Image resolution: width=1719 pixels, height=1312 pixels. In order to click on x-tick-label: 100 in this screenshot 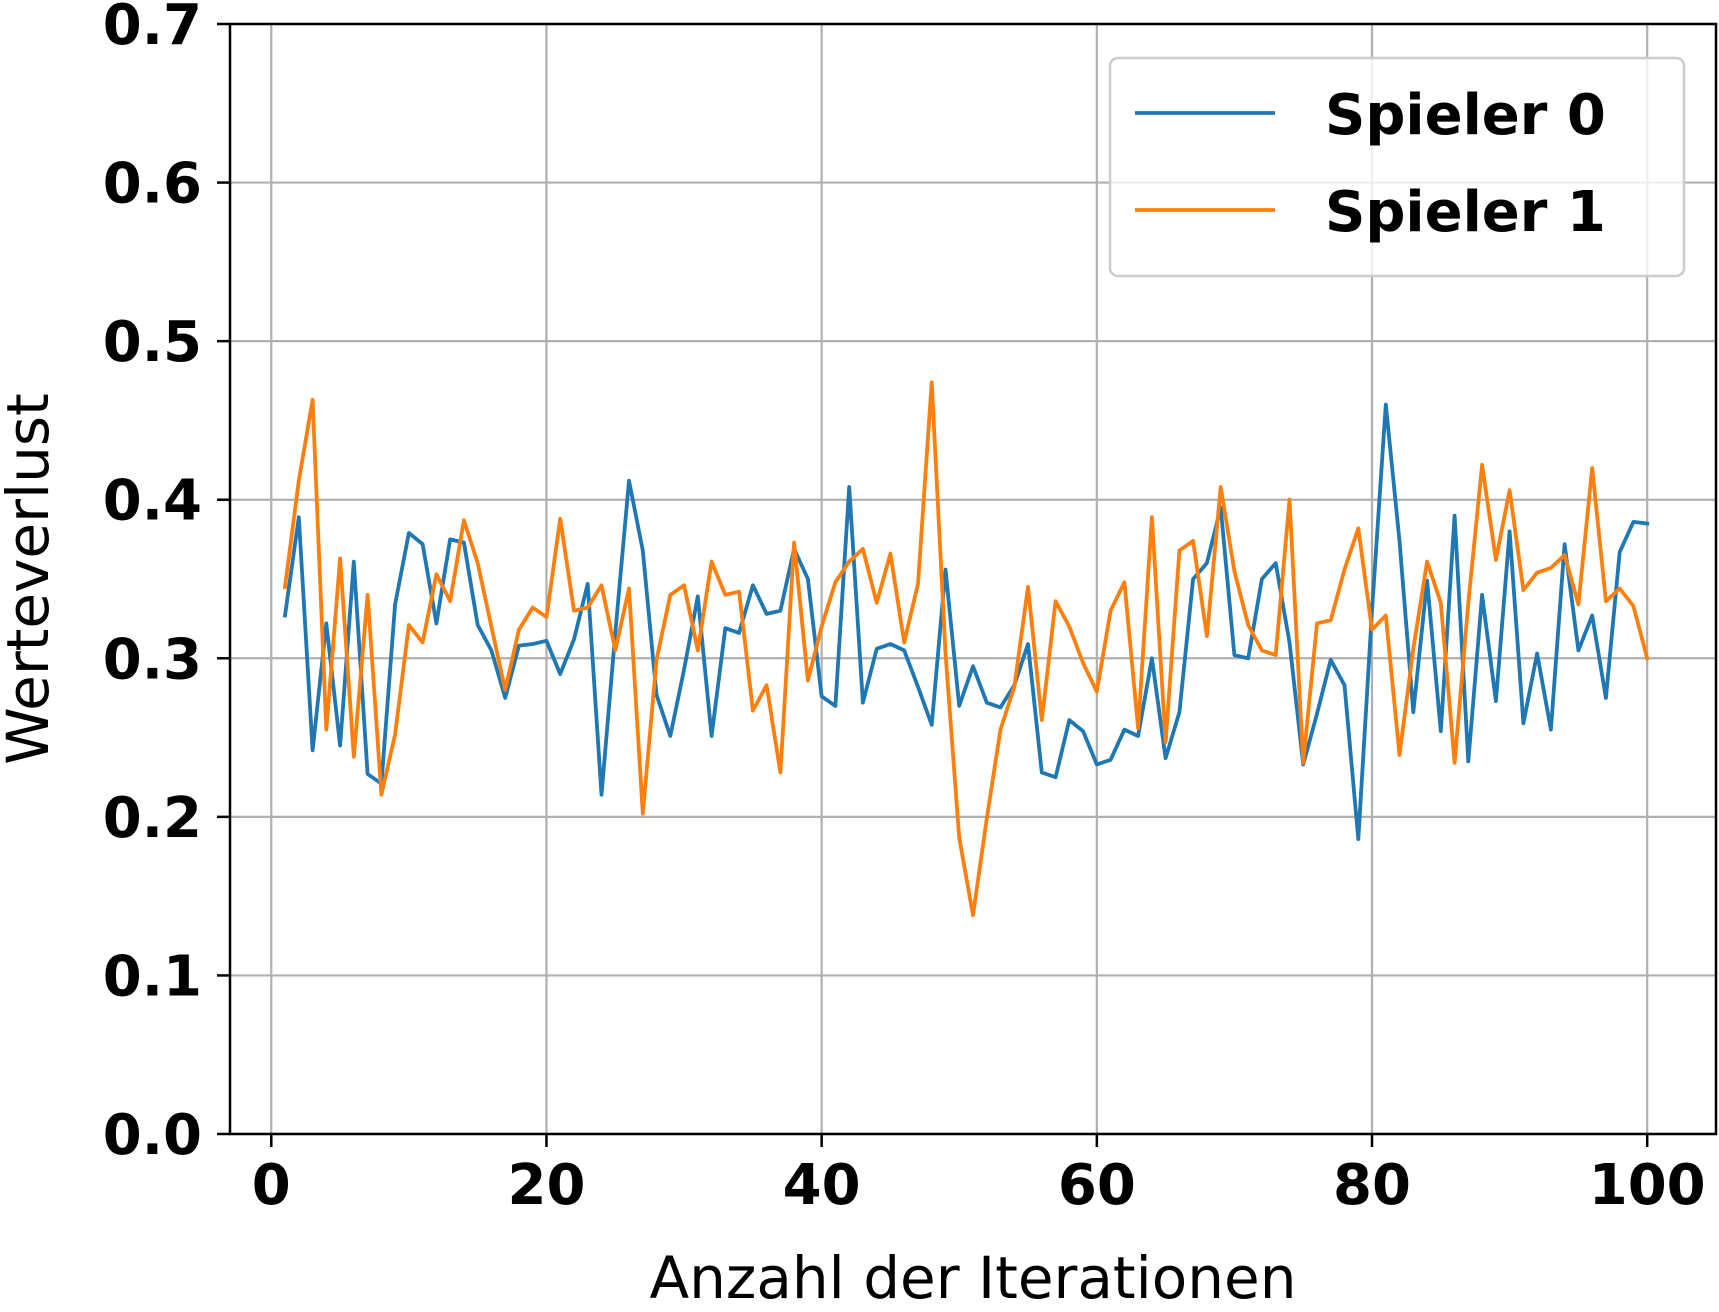, I will do `click(1647, 1185)`.